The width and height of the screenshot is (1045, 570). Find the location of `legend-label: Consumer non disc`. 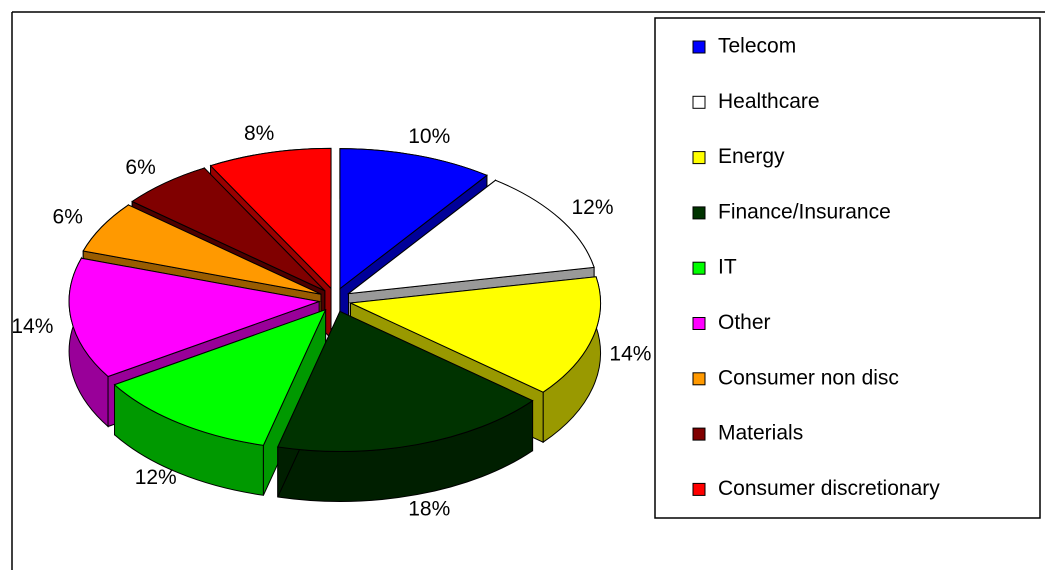

legend-label: Consumer non disc is located at coordinates (808, 377).